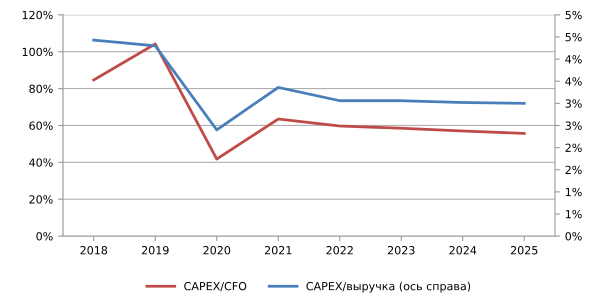 This screenshot has width=600, height=297. Describe the element at coordinates (37, 15) in the screenshot. I see `y-tick-label: 120%` at that location.